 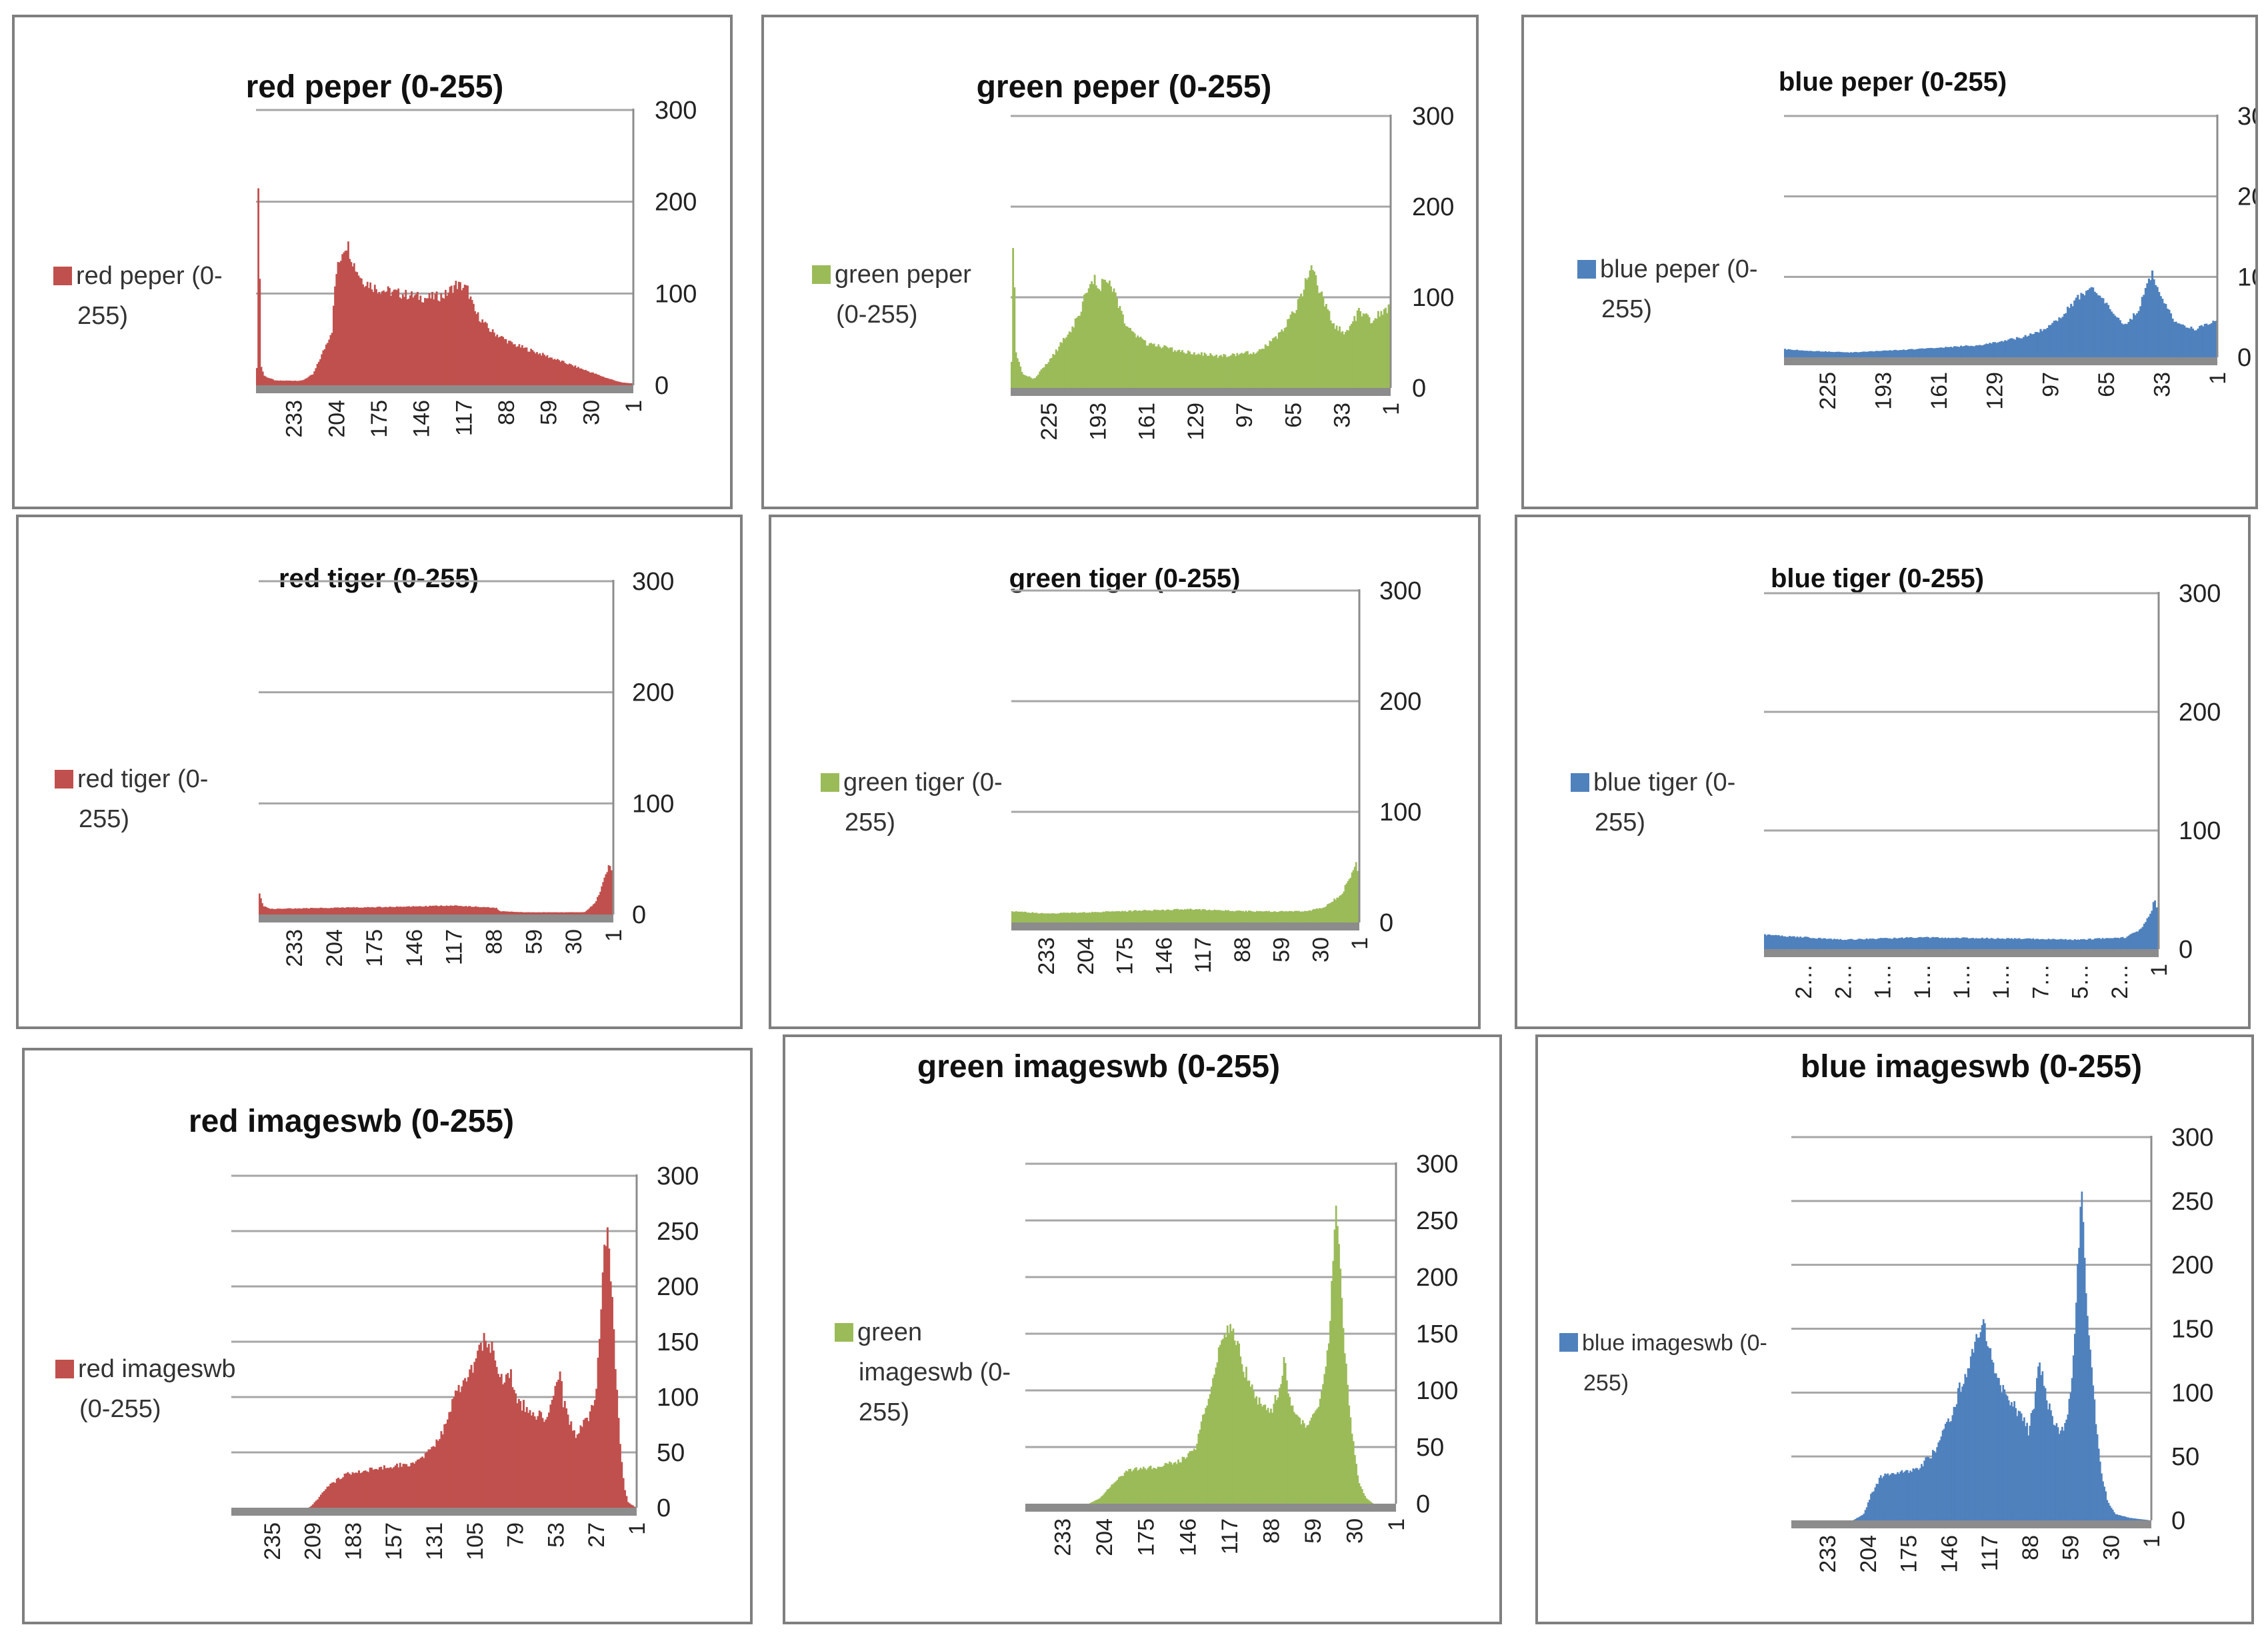 I want to click on y-tick-label: 250, so click(x=1437, y=1221).